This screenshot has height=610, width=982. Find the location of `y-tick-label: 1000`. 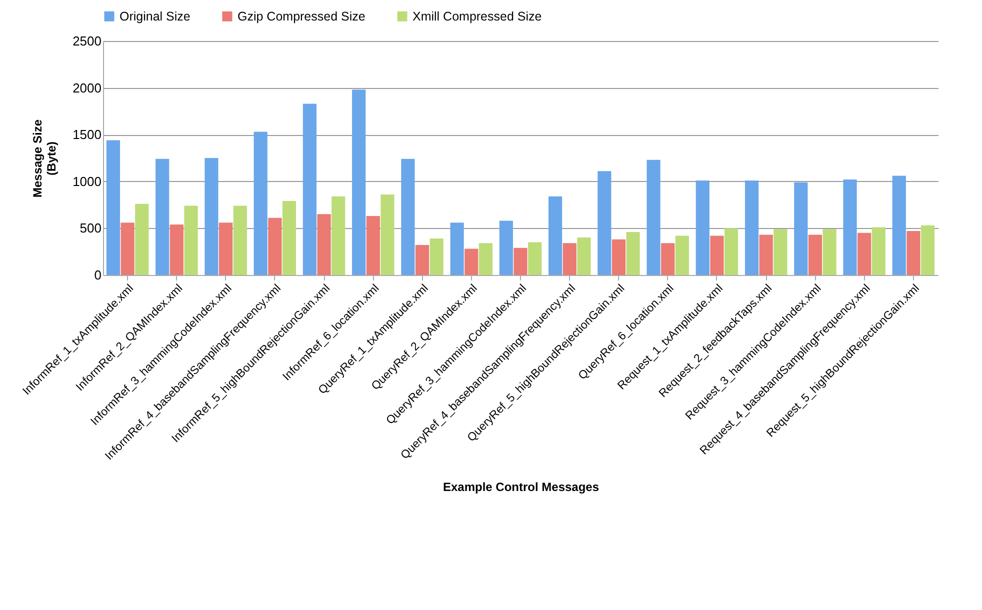

y-tick-label: 1000 is located at coordinates (87, 181).